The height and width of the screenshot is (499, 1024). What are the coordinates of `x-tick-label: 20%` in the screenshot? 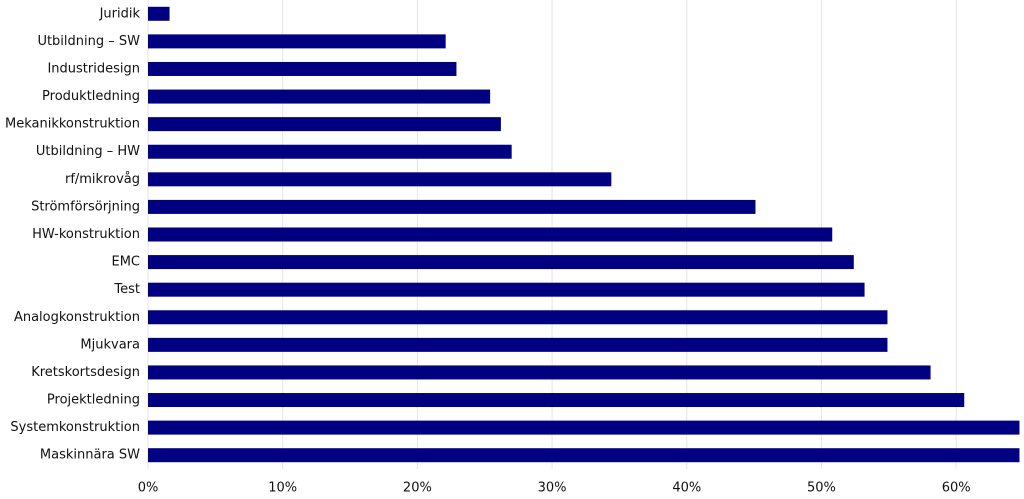 It's located at (417, 488).